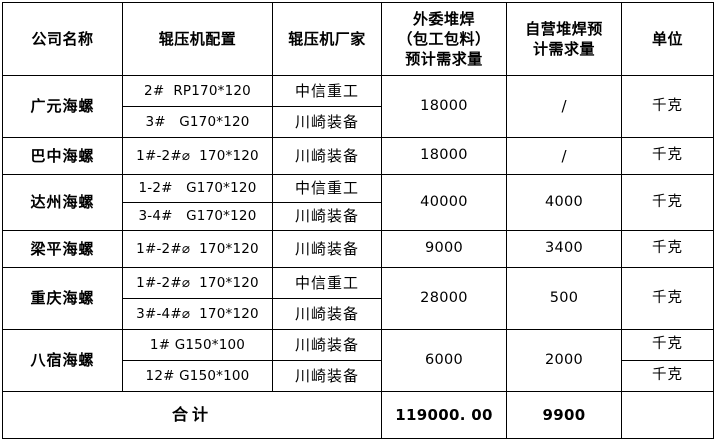 The image size is (716, 439). Describe the element at coordinates (62, 249) in the screenshot. I see `cell-company: 梁平海螺` at that location.